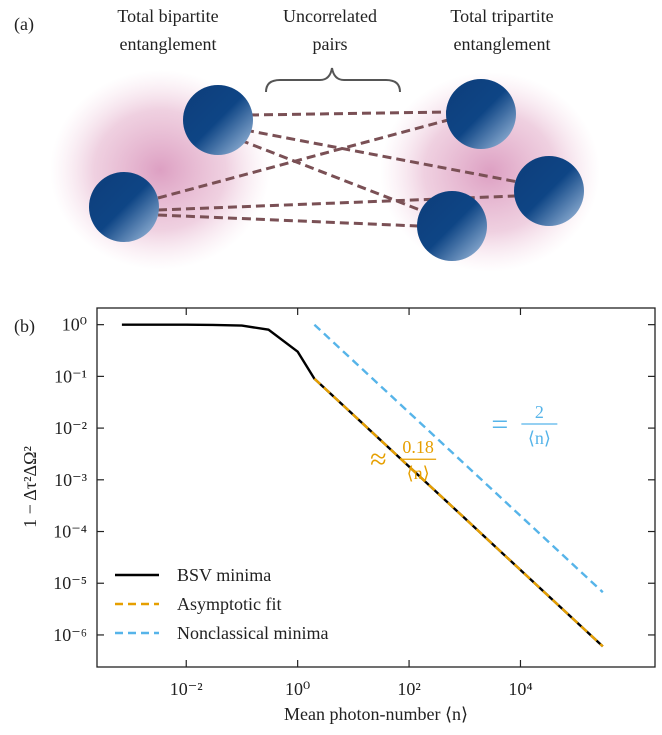  What do you see at coordinates (167, 16) in the screenshot?
I see `caption: Total bipartite` at bounding box center [167, 16].